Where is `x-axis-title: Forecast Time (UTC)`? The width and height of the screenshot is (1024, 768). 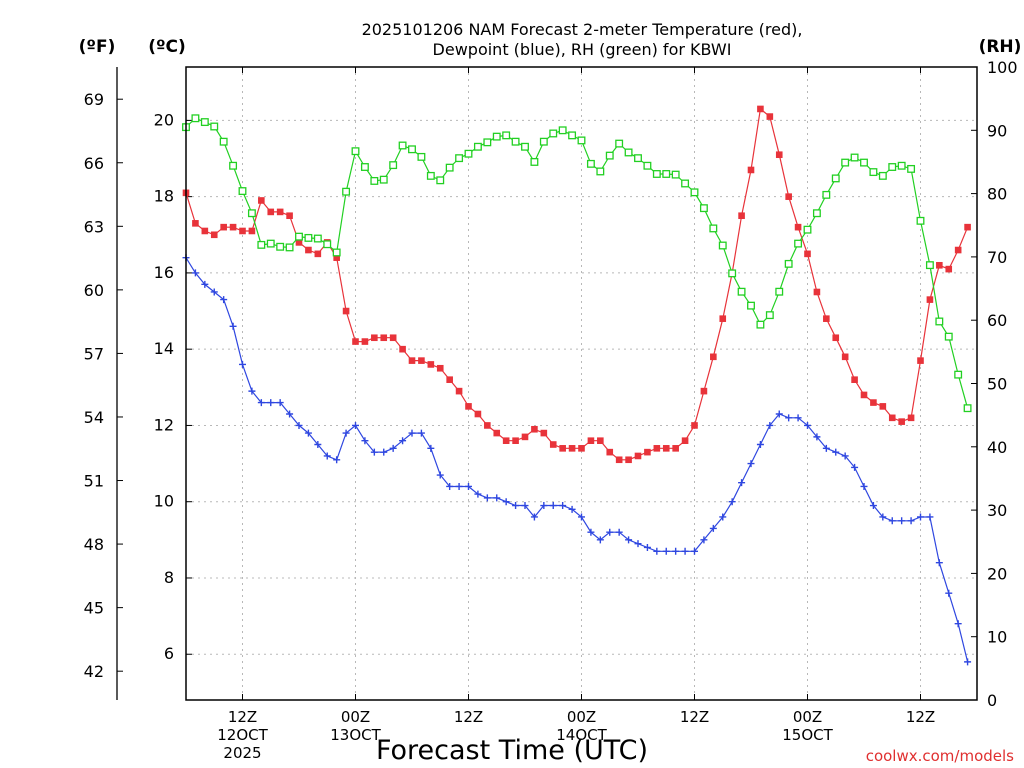 x-axis-title: Forecast Time (UTC) is located at coordinates (512, 750).